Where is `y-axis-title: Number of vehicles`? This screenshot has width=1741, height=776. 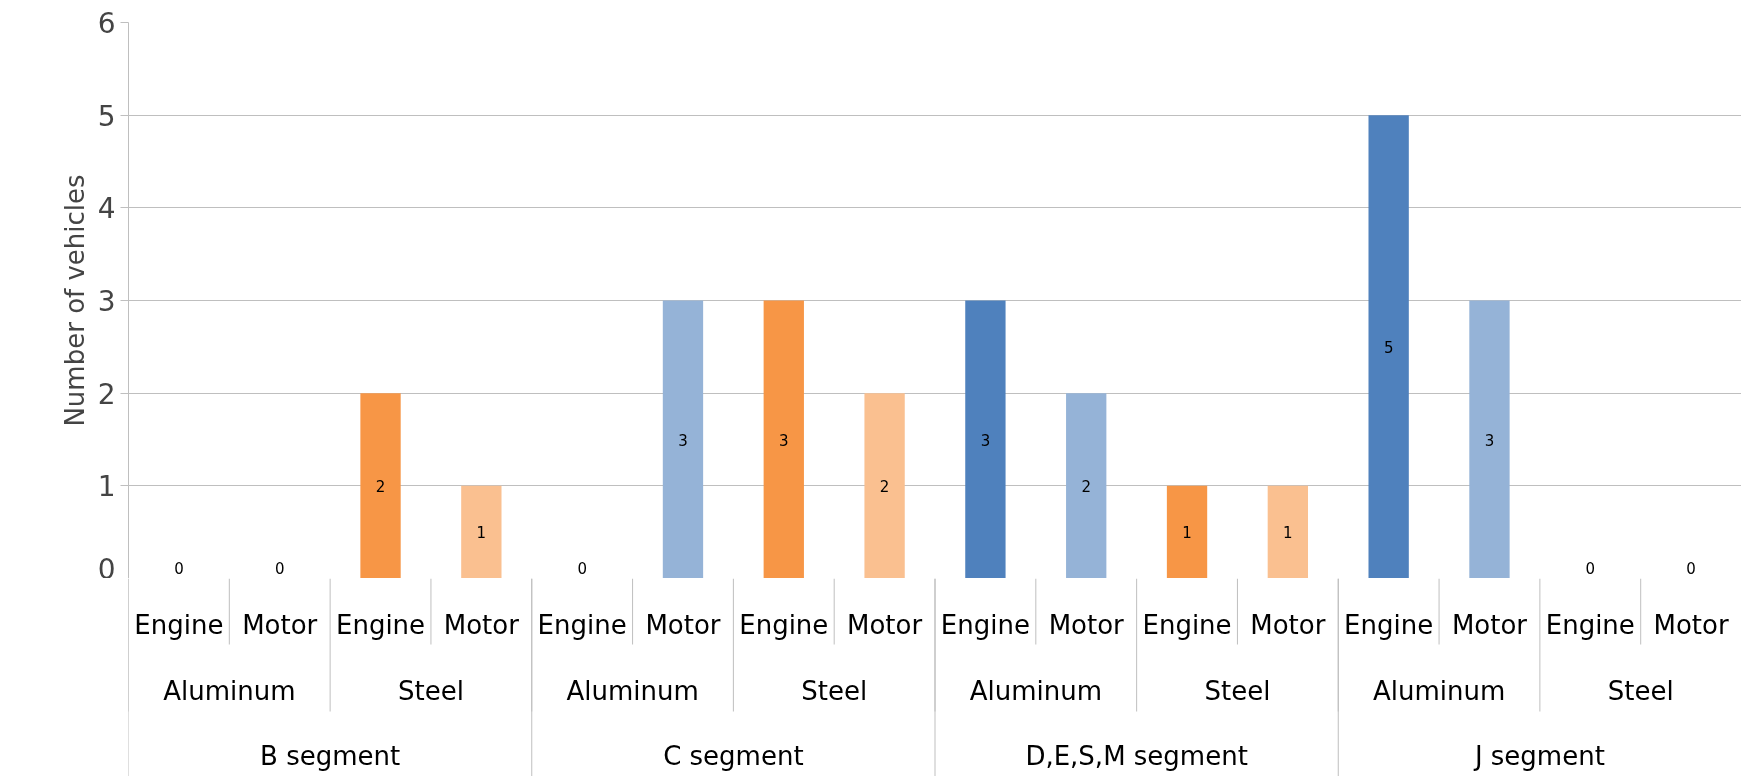
y-axis-title: Number of vehicles is located at coordinates (74, 300).